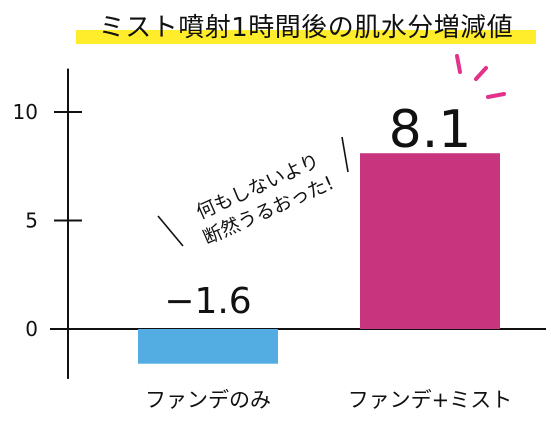  What do you see at coordinates (306, 37) in the screenshot?
I see `title-highlight` at bounding box center [306, 37].